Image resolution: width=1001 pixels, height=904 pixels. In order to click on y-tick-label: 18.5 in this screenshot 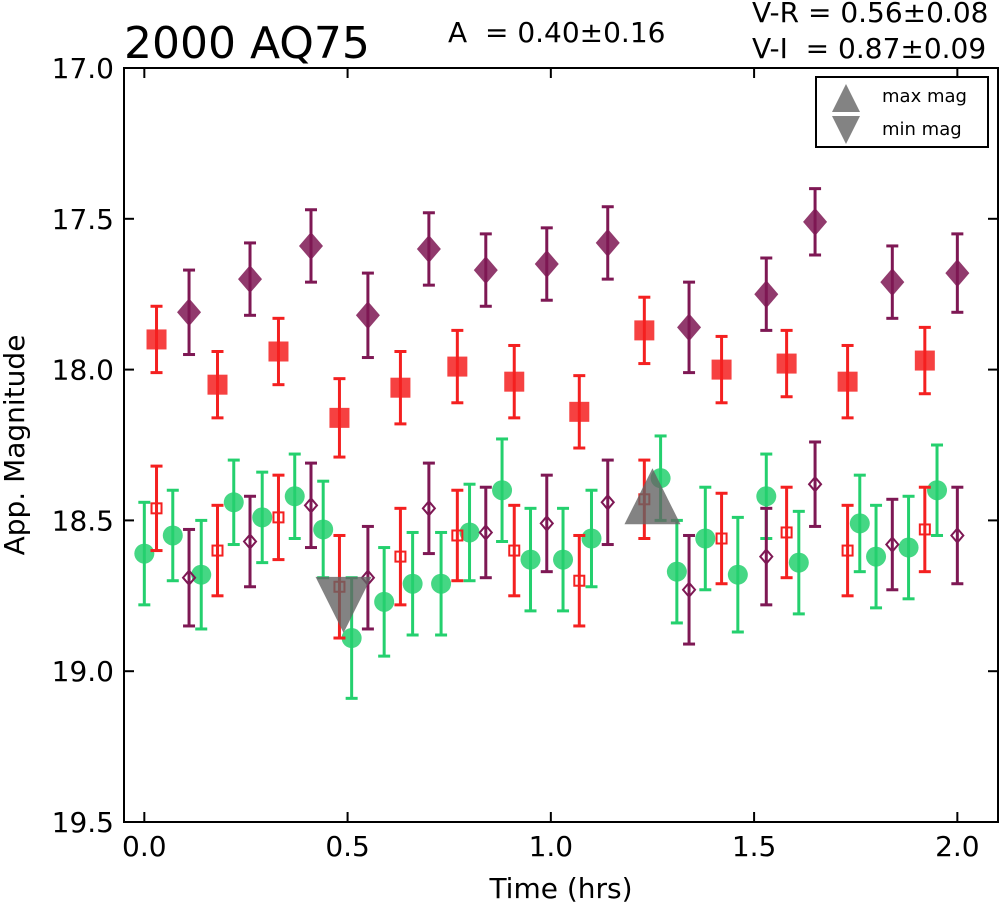, I will do `click(83, 520)`.